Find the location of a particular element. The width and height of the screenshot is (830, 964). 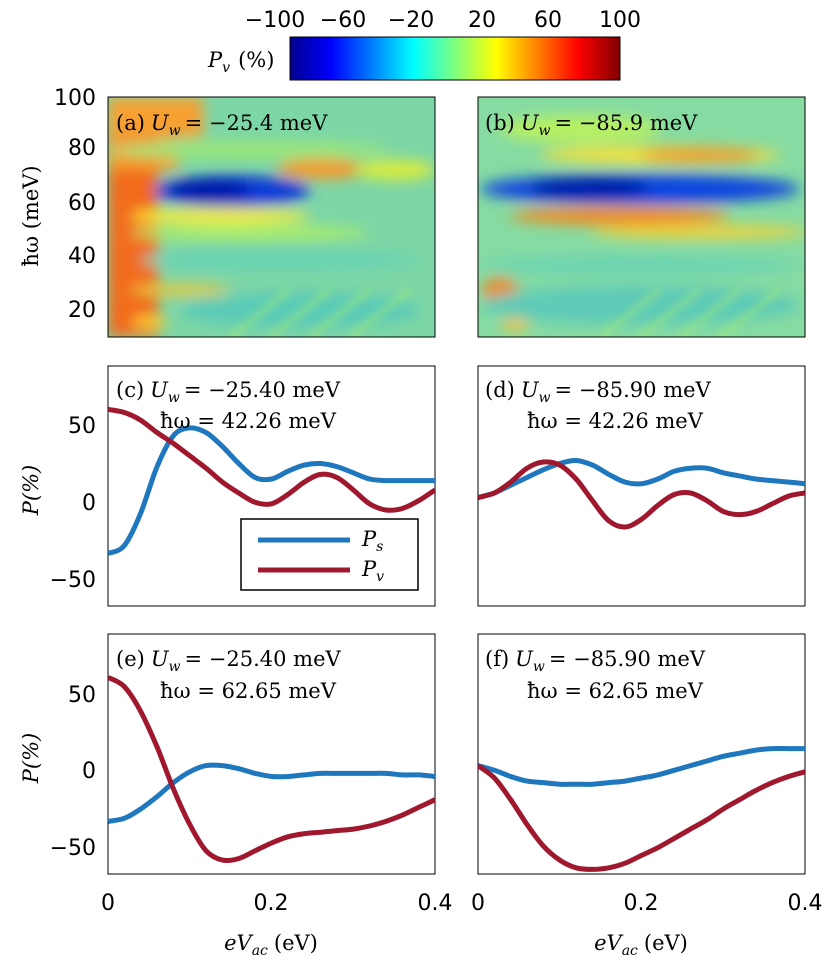

colorbar: −100 −60 −20 20 60 100 Pv (%) is located at coordinates (424, 44).